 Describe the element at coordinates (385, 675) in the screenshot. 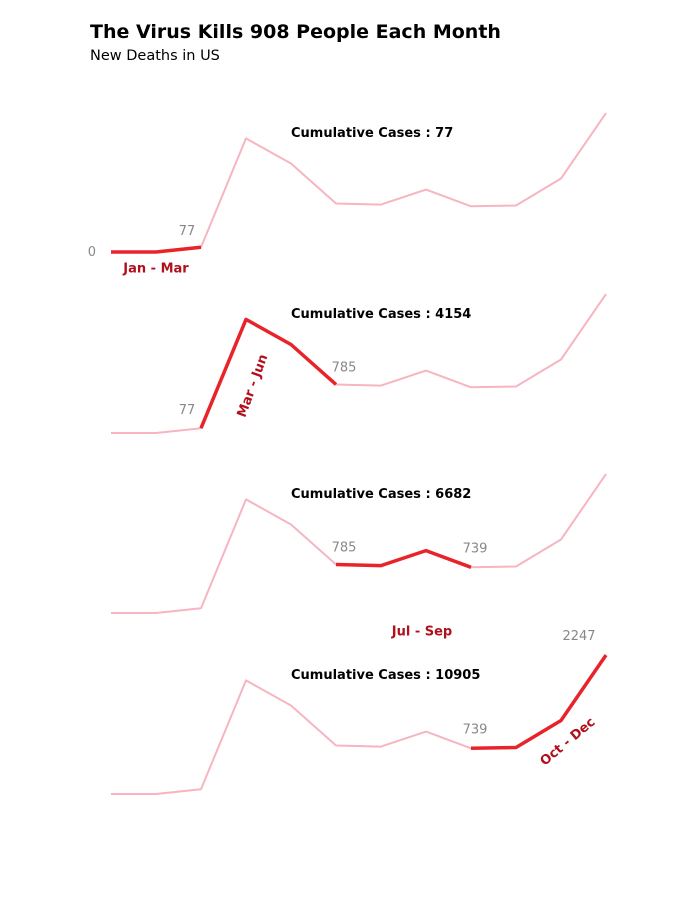

I see `cumulative-cases-label: Cumulative Cases : 10905` at that location.